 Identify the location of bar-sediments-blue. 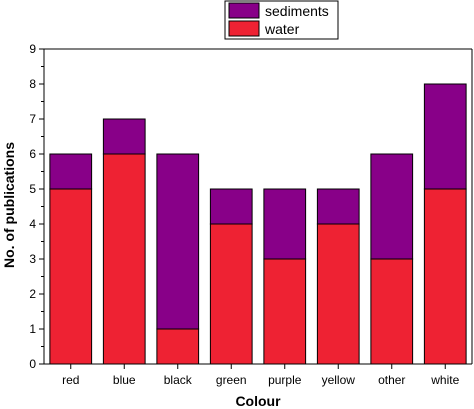
(124, 136).